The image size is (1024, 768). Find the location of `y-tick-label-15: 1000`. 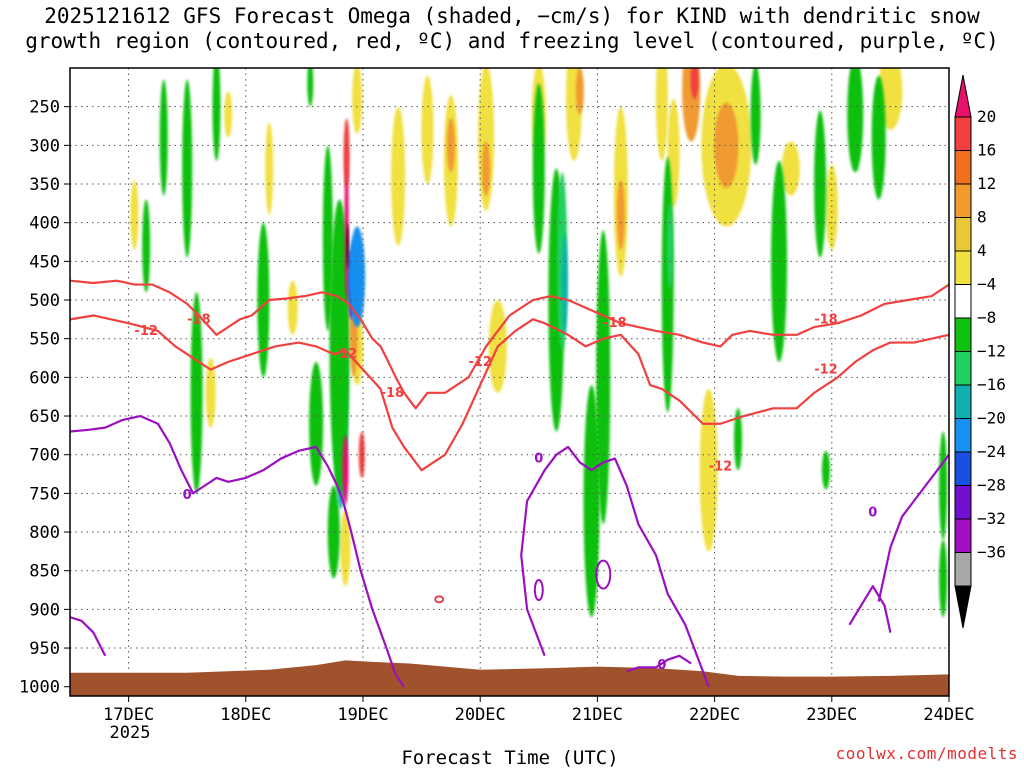

y-tick-label-15: 1000 is located at coordinates (39, 688).